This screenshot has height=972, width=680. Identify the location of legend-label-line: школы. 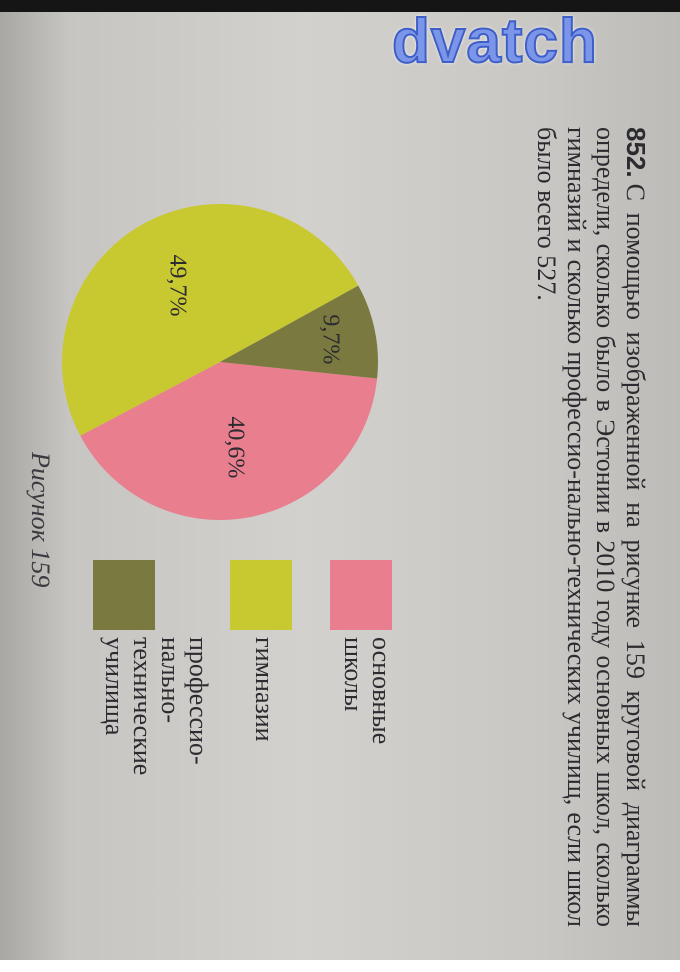
(353, 674).